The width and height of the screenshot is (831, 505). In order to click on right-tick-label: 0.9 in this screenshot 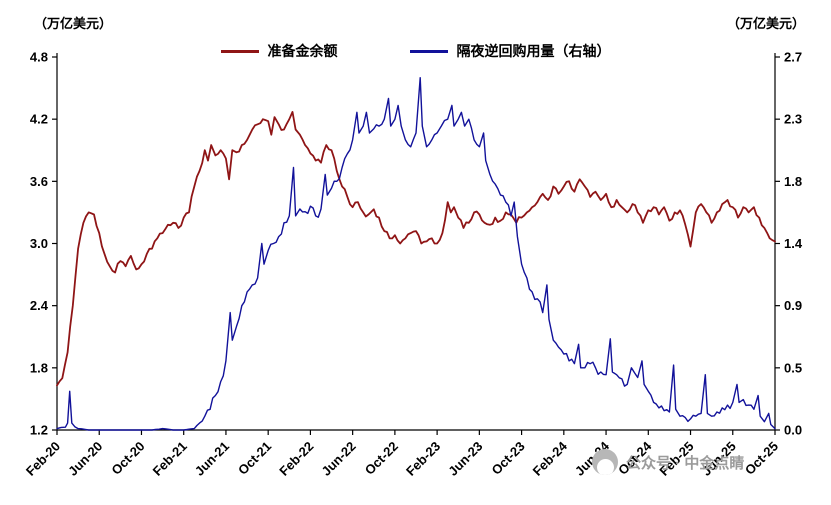, I will do `click(793, 305)`.